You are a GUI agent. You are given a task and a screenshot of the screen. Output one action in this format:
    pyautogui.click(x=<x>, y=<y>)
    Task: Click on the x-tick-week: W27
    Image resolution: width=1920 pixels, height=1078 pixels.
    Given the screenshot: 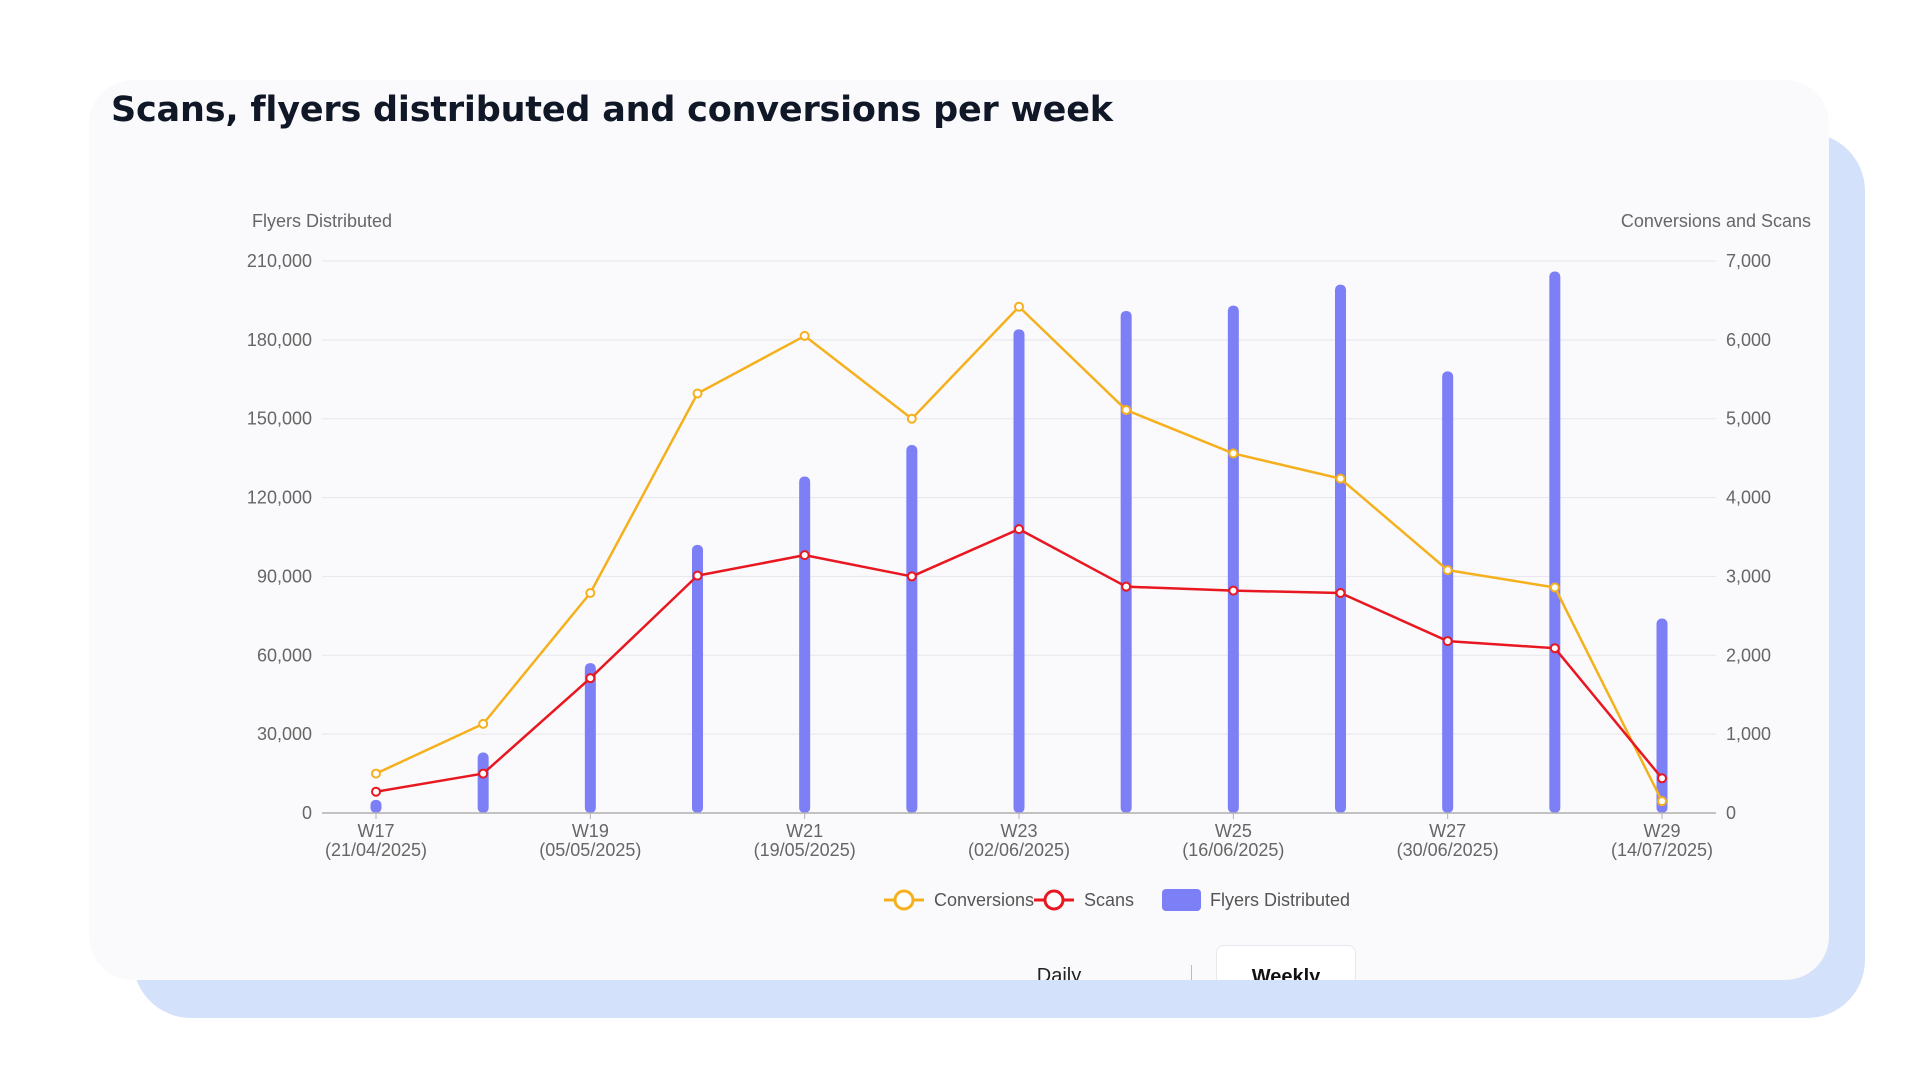 What is the action you would take?
    pyautogui.click(x=1447, y=831)
    